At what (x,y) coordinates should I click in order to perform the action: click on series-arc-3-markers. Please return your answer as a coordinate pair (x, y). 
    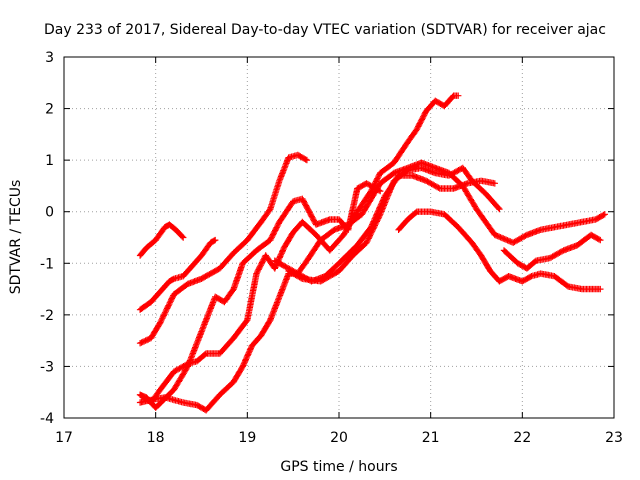
    Looking at the image, I should click on (223, 249).